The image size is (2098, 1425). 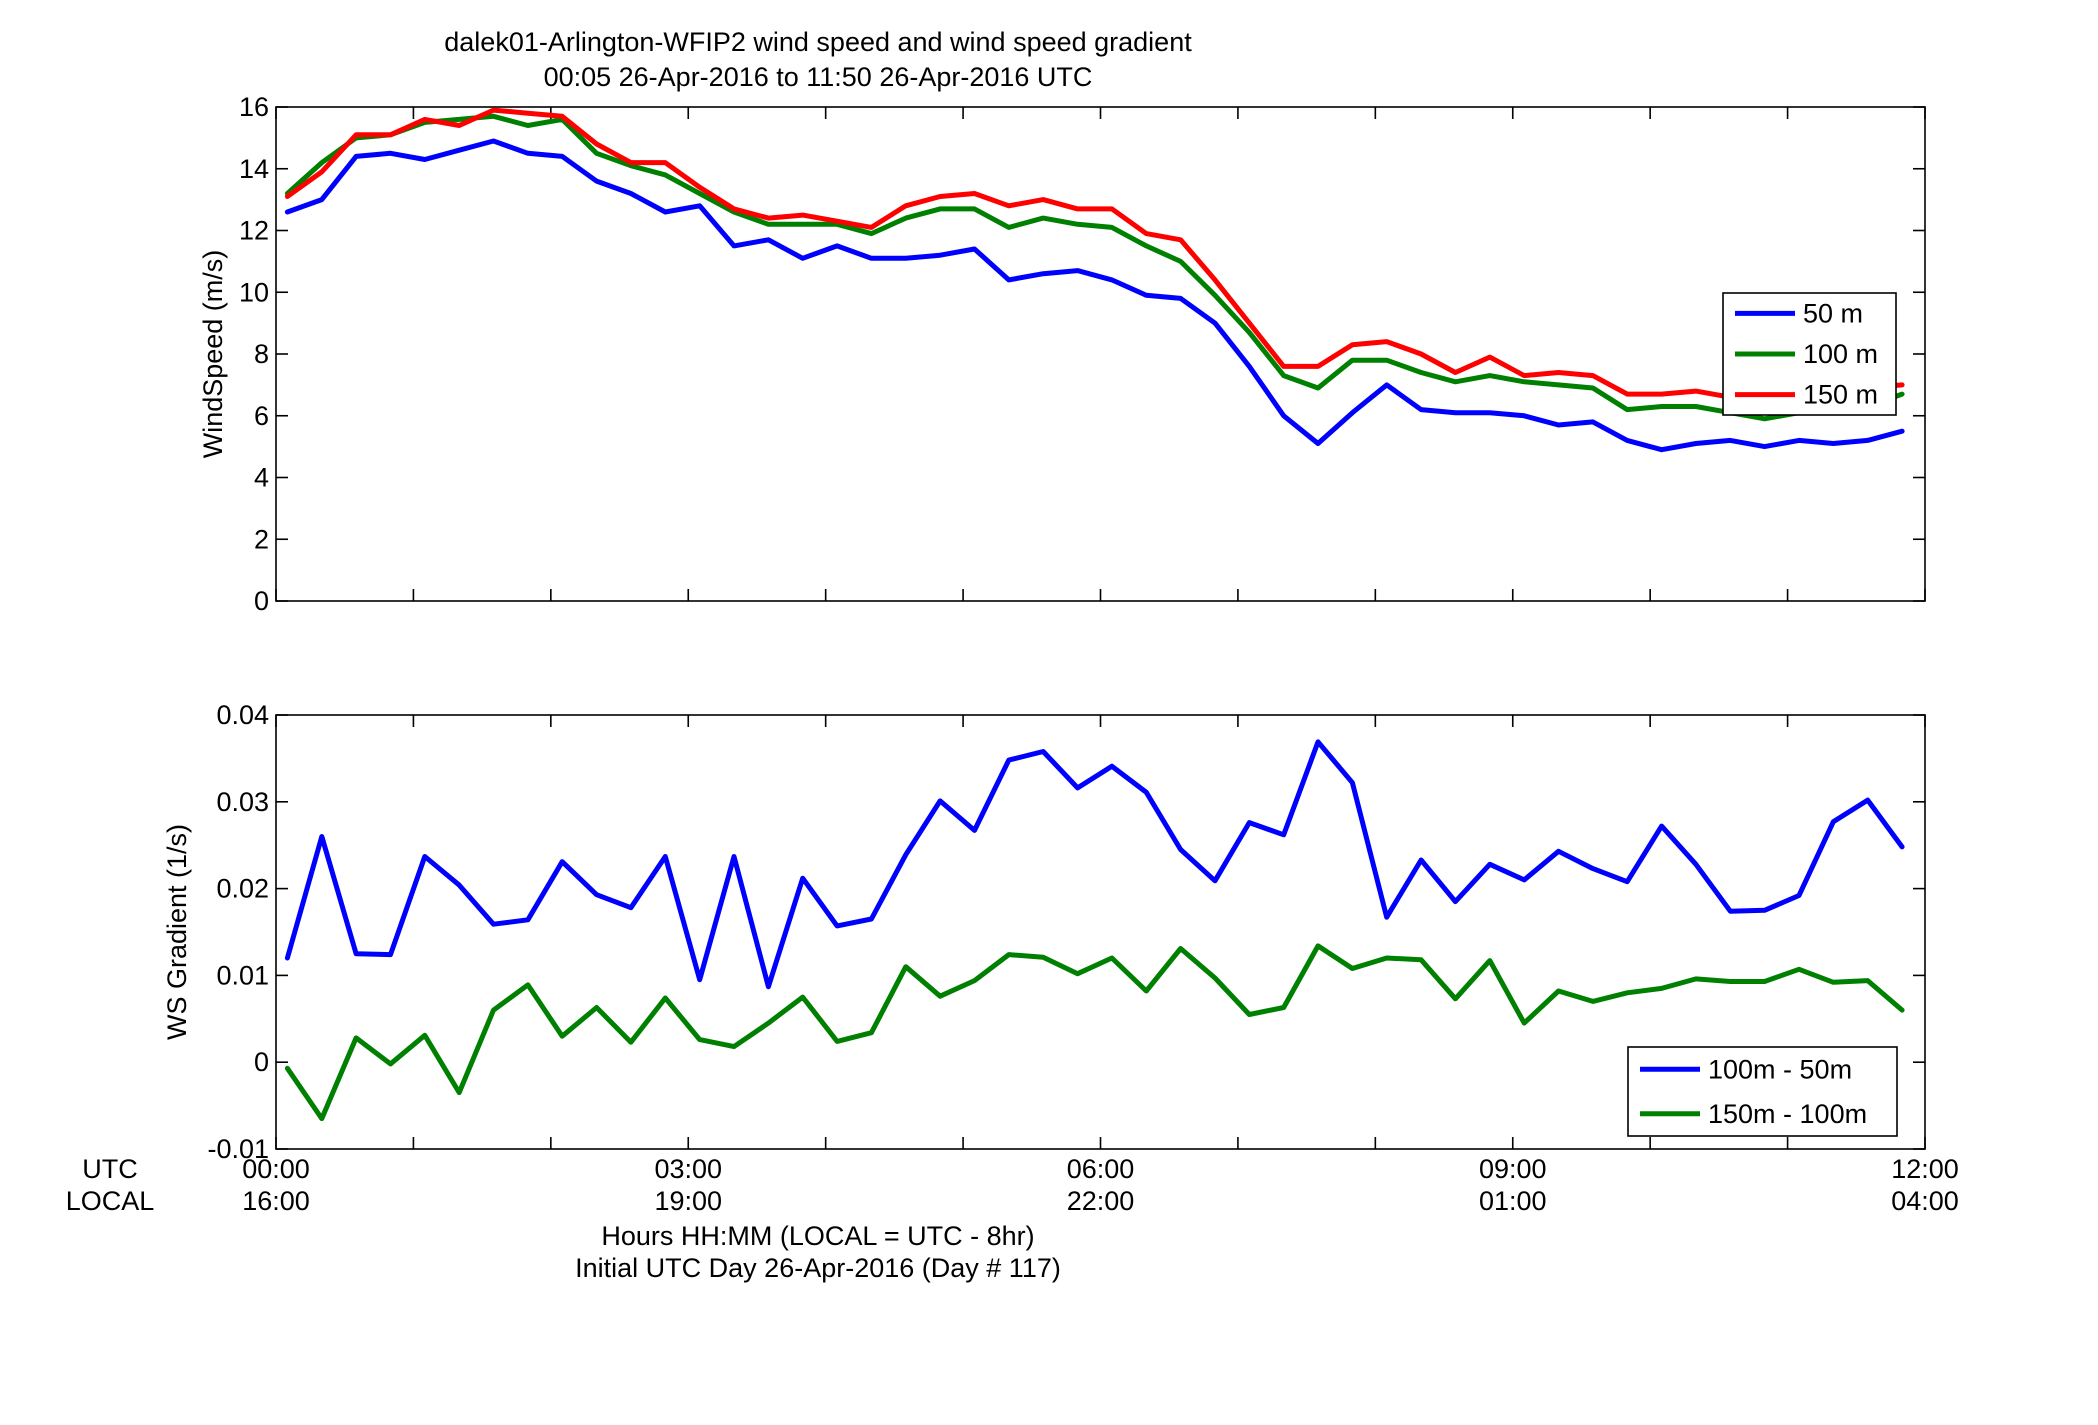 What do you see at coordinates (1513, 1201) in the screenshot?
I see `x-tick-label-local: 01:00` at bounding box center [1513, 1201].